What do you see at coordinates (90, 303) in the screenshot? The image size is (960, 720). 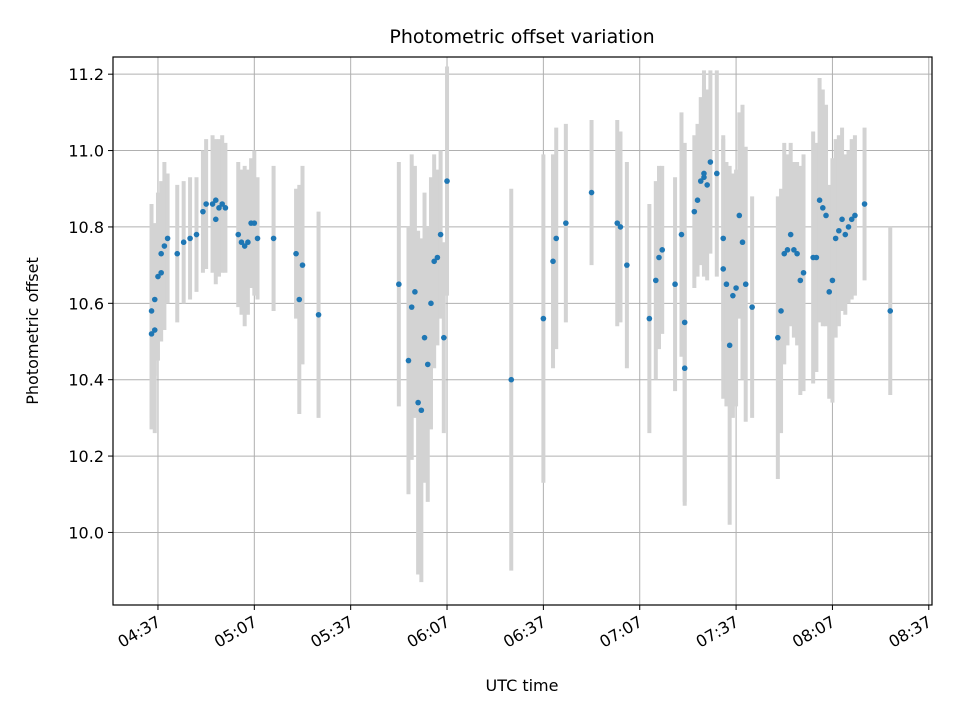 I see `y-axis-ticks: 10.0 10.2 10.4 10.6 10.8 11.0 11.2` at bounding box center [90, 303].